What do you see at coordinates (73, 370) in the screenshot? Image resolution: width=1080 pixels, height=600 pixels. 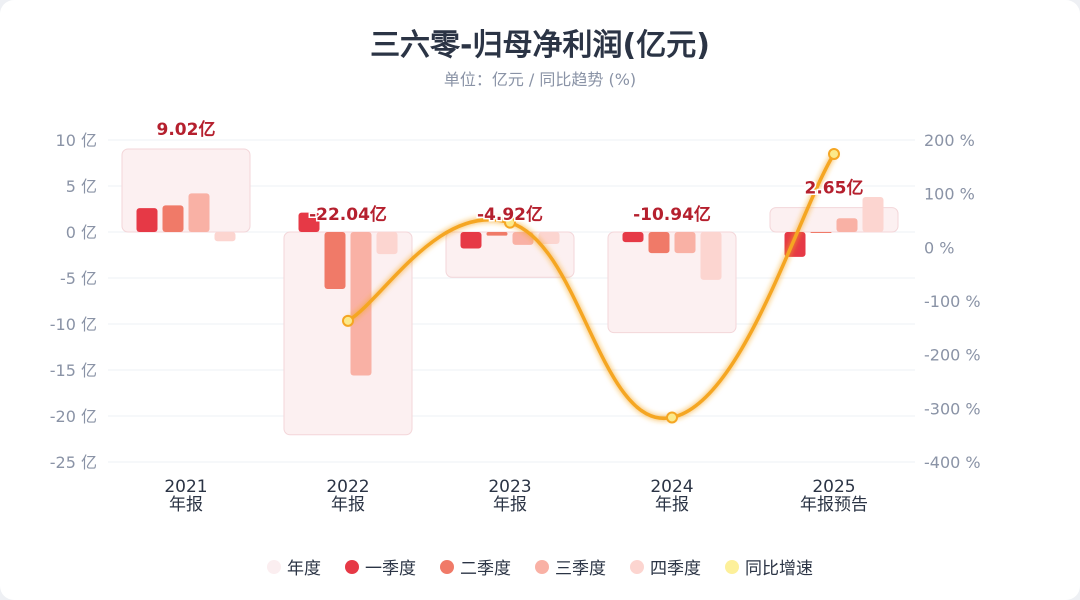 I see `y-left-tick-label: -15 亿` at bounding box center [73, 370].